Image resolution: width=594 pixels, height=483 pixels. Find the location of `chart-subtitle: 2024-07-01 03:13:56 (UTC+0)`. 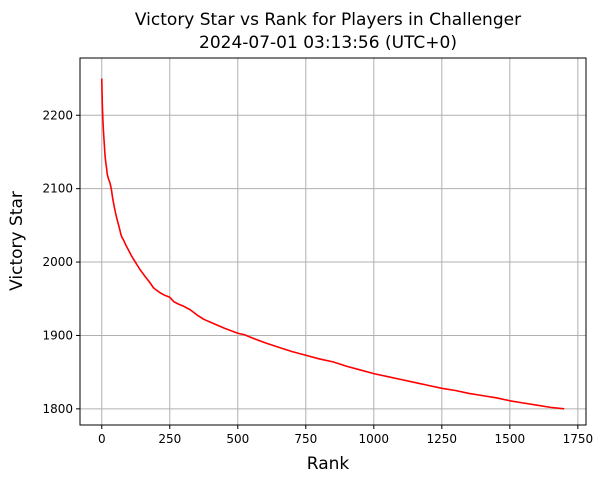

chart-subtitle: 2024-07-01 03:13:56 (UTC+0) is located at coordinates (328, 43).